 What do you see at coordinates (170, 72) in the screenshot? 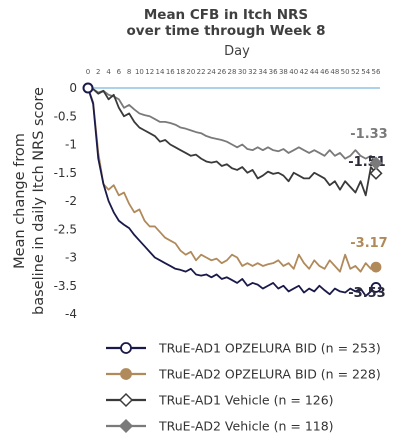
I see `x-tick-label: 16` at bounding box center [170, 72].